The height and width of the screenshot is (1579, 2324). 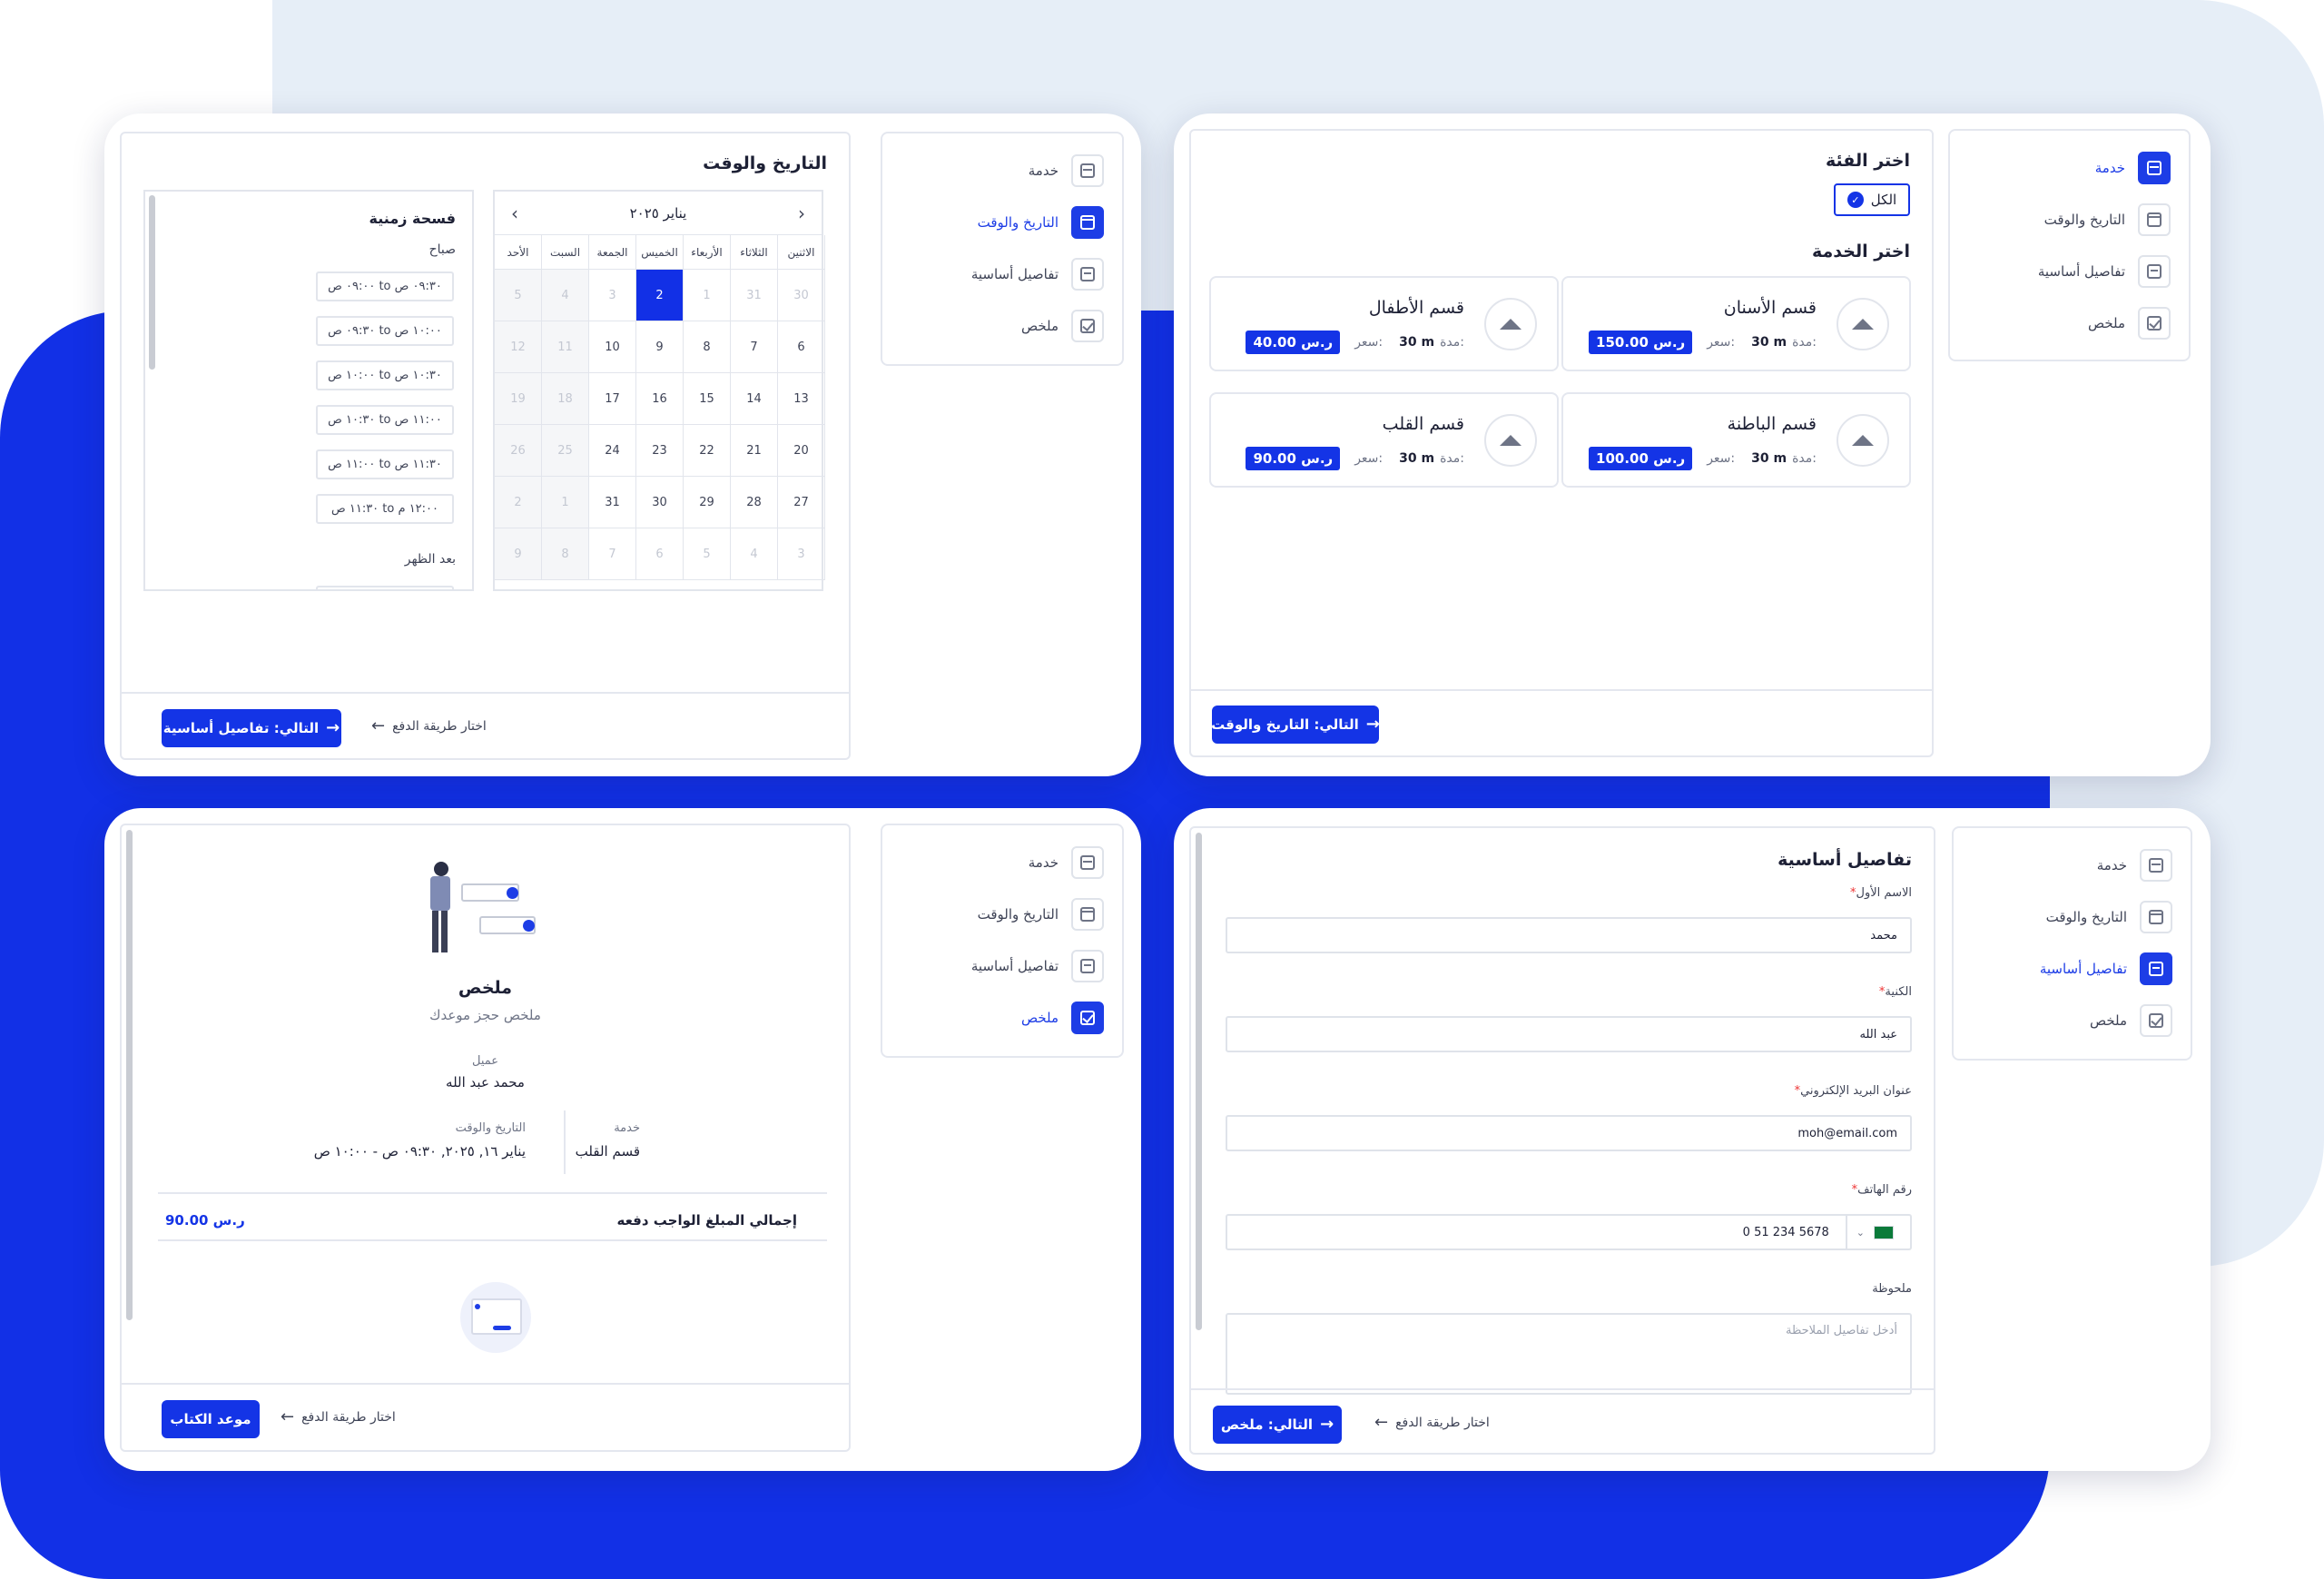 I want to click on calendar-day: 13, so click(x=801, y=399).